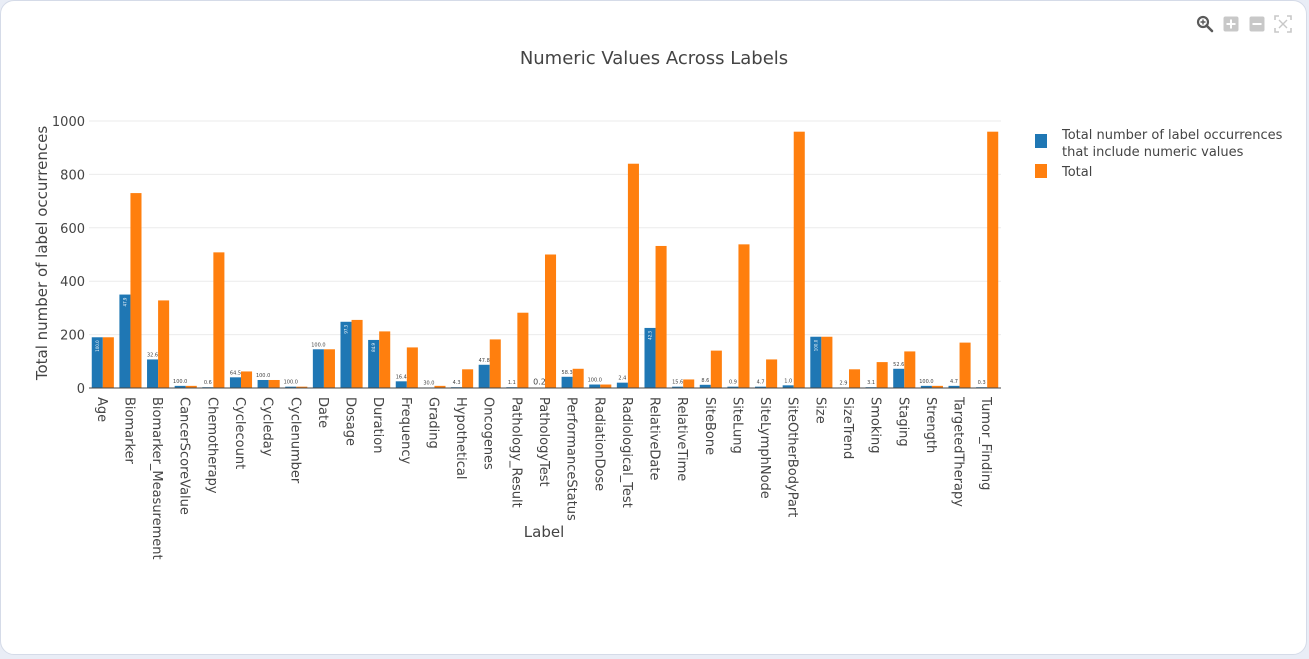 This screenshot has width=1309, height=659. I want to click on bar-data-label: 8.6, so click(705, 381).